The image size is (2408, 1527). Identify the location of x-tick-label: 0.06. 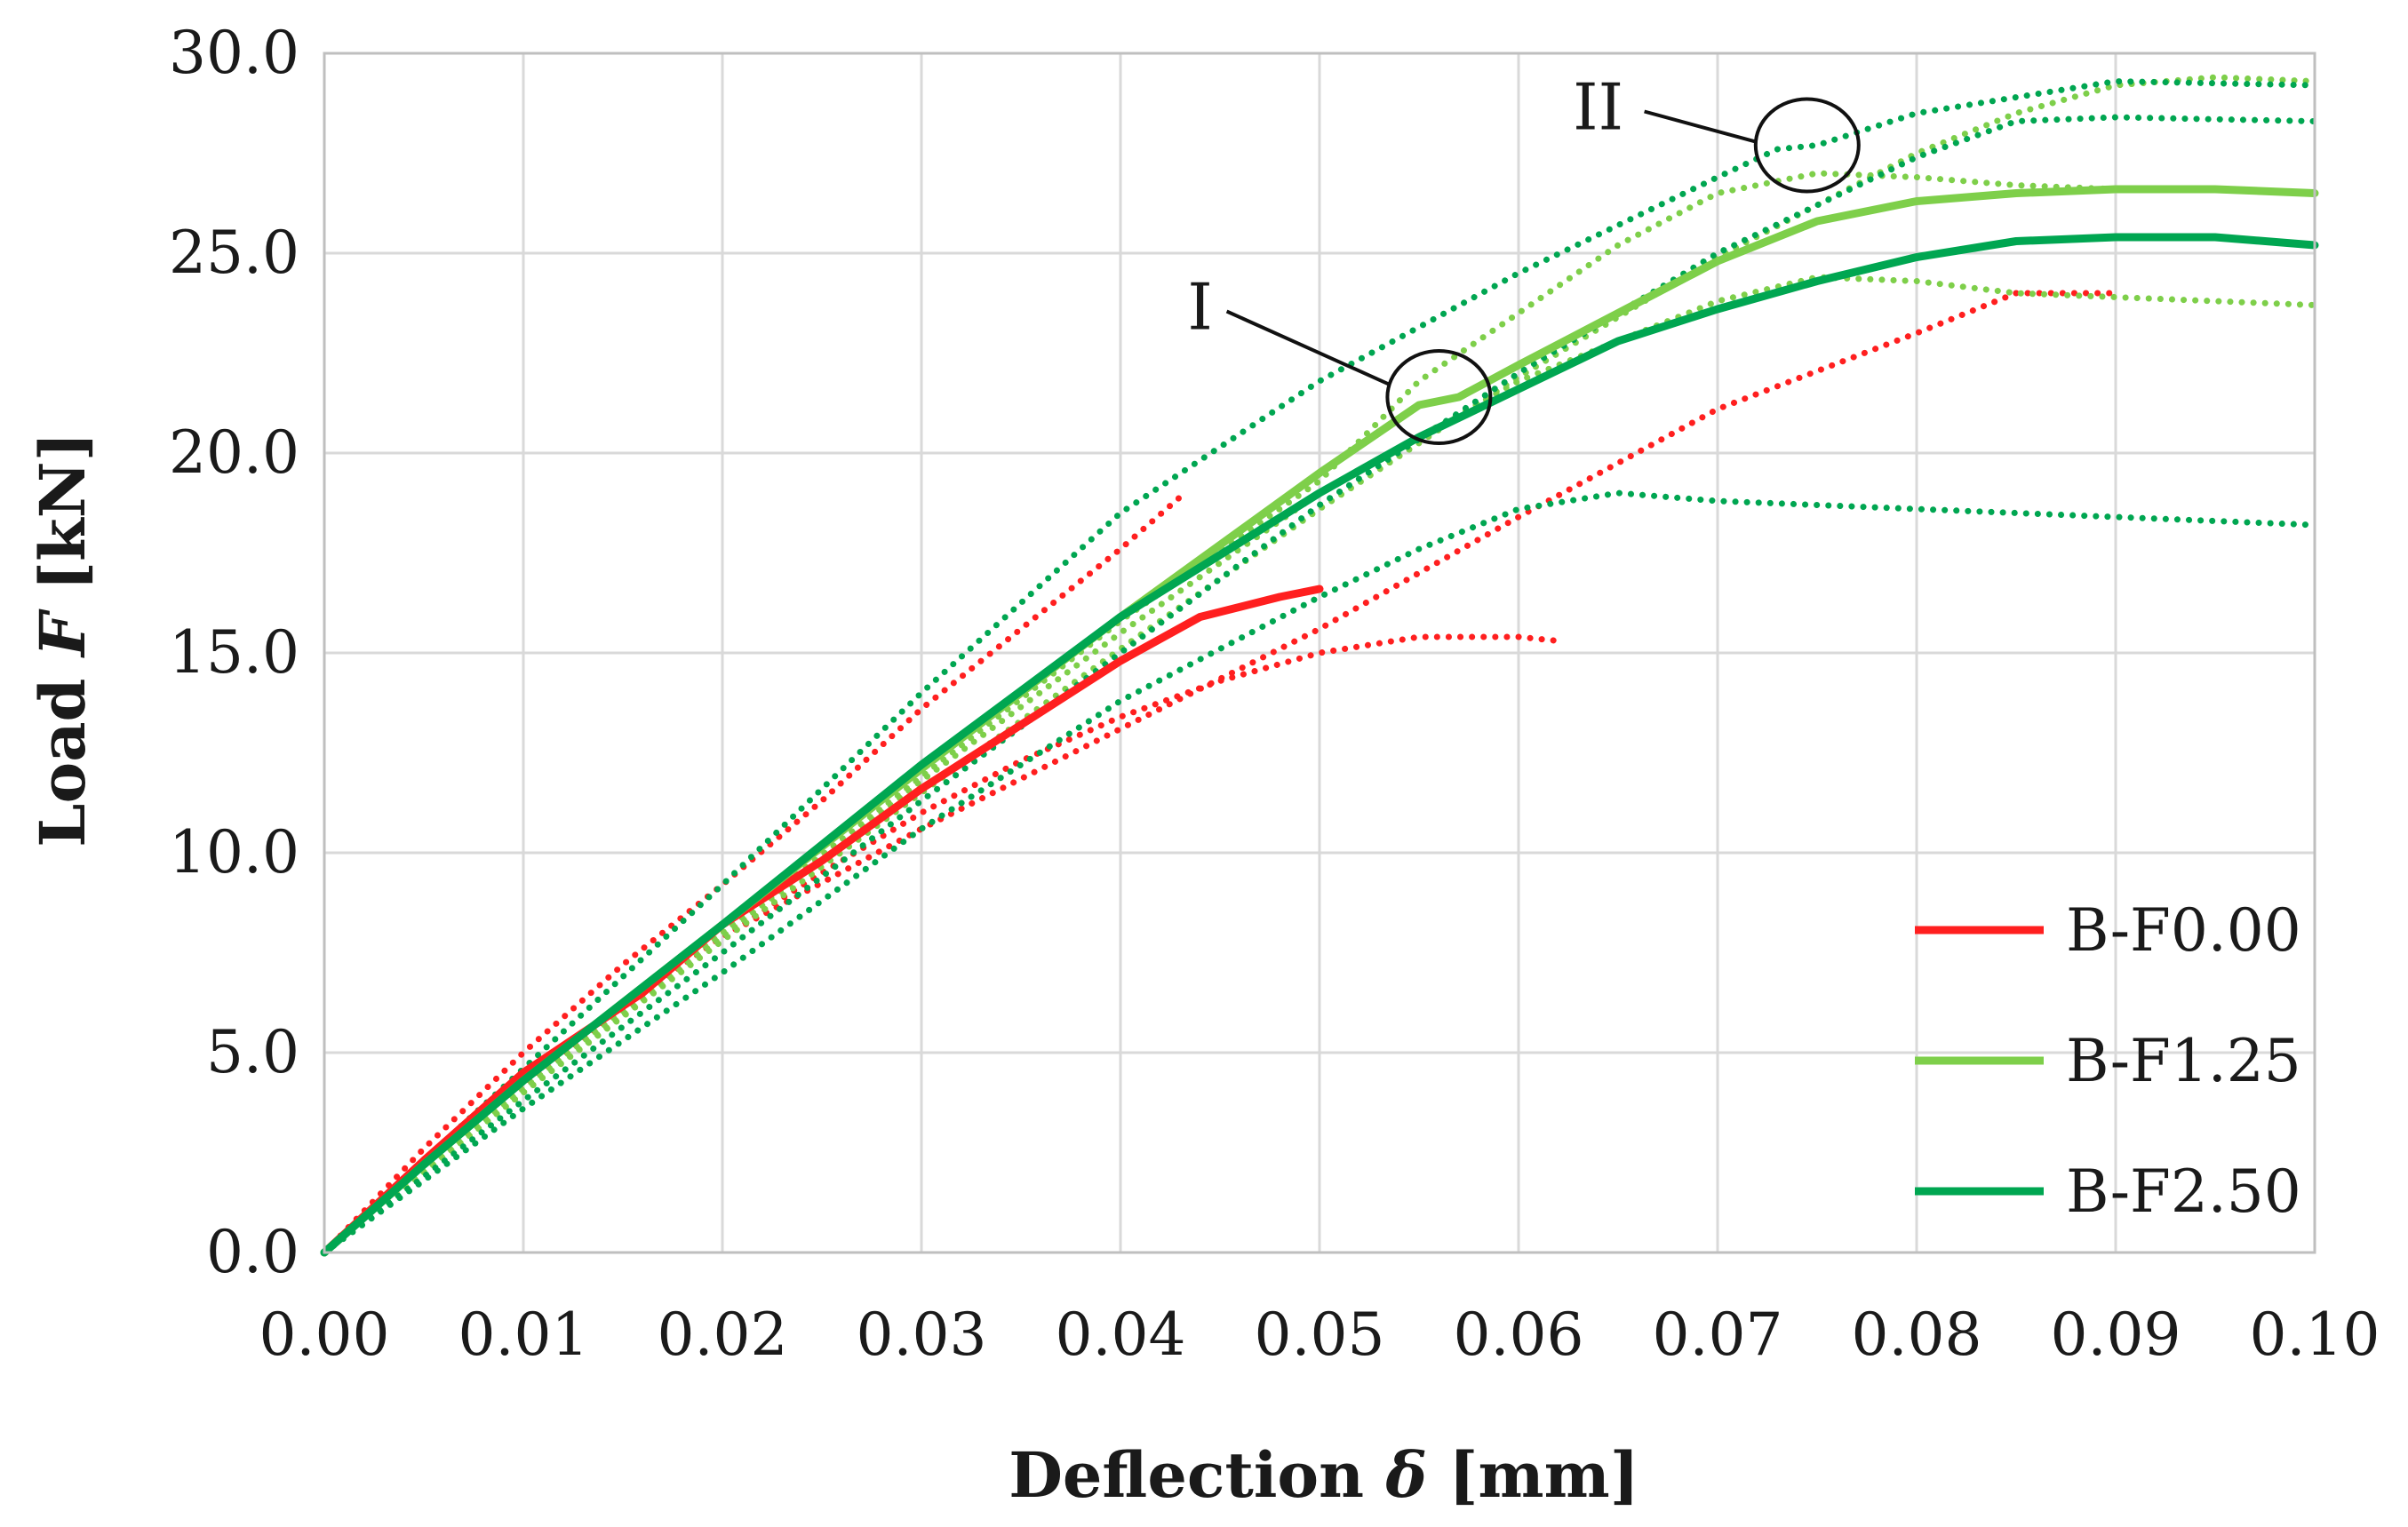
(1519, 1334).